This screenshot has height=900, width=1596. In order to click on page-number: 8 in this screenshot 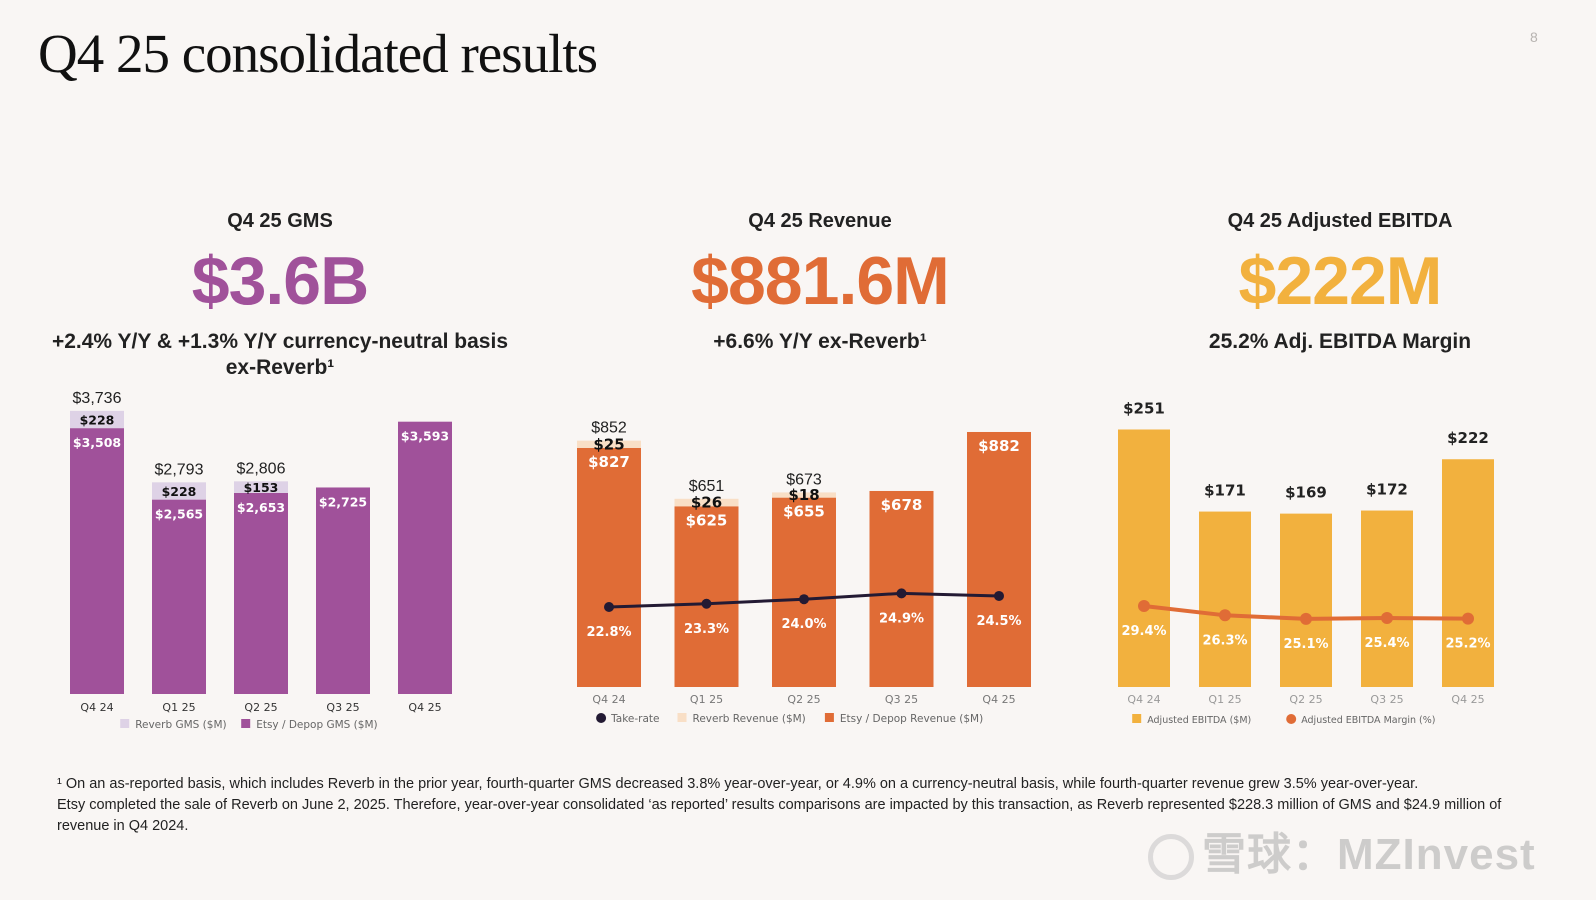, I will do `click(1534, 37)`.